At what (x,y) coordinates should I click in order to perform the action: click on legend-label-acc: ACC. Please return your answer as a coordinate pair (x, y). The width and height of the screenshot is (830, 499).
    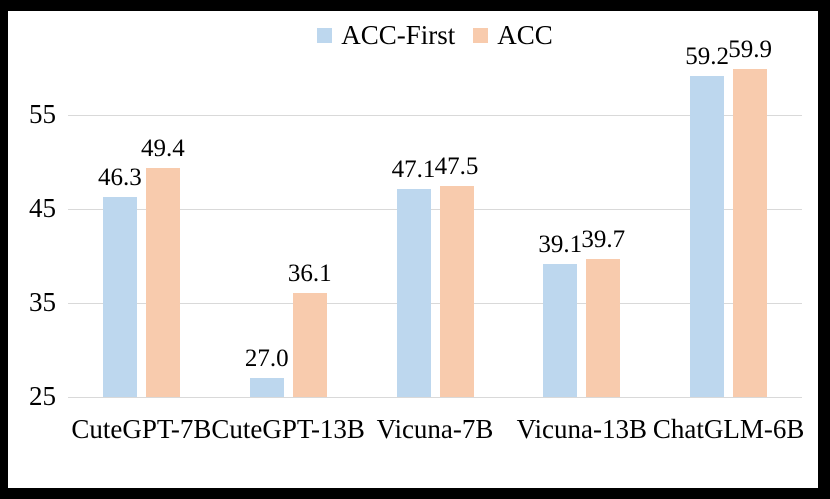
    Looking at the image, I should click on (525, 35).